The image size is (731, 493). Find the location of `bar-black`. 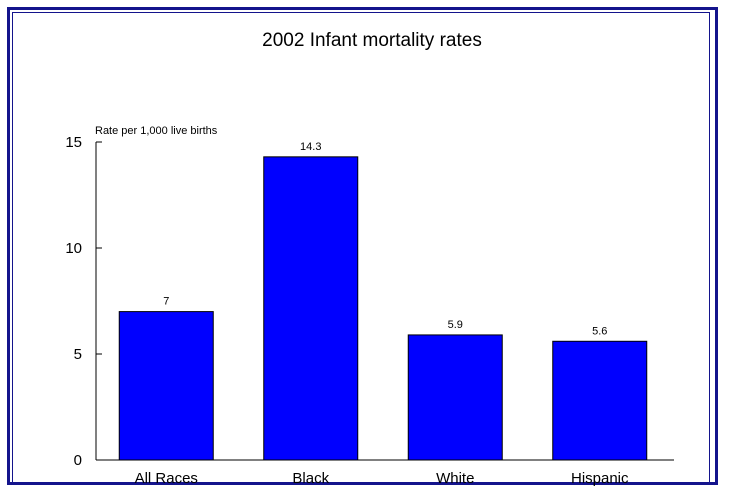

bar-black is located at coordinates (311, 308).